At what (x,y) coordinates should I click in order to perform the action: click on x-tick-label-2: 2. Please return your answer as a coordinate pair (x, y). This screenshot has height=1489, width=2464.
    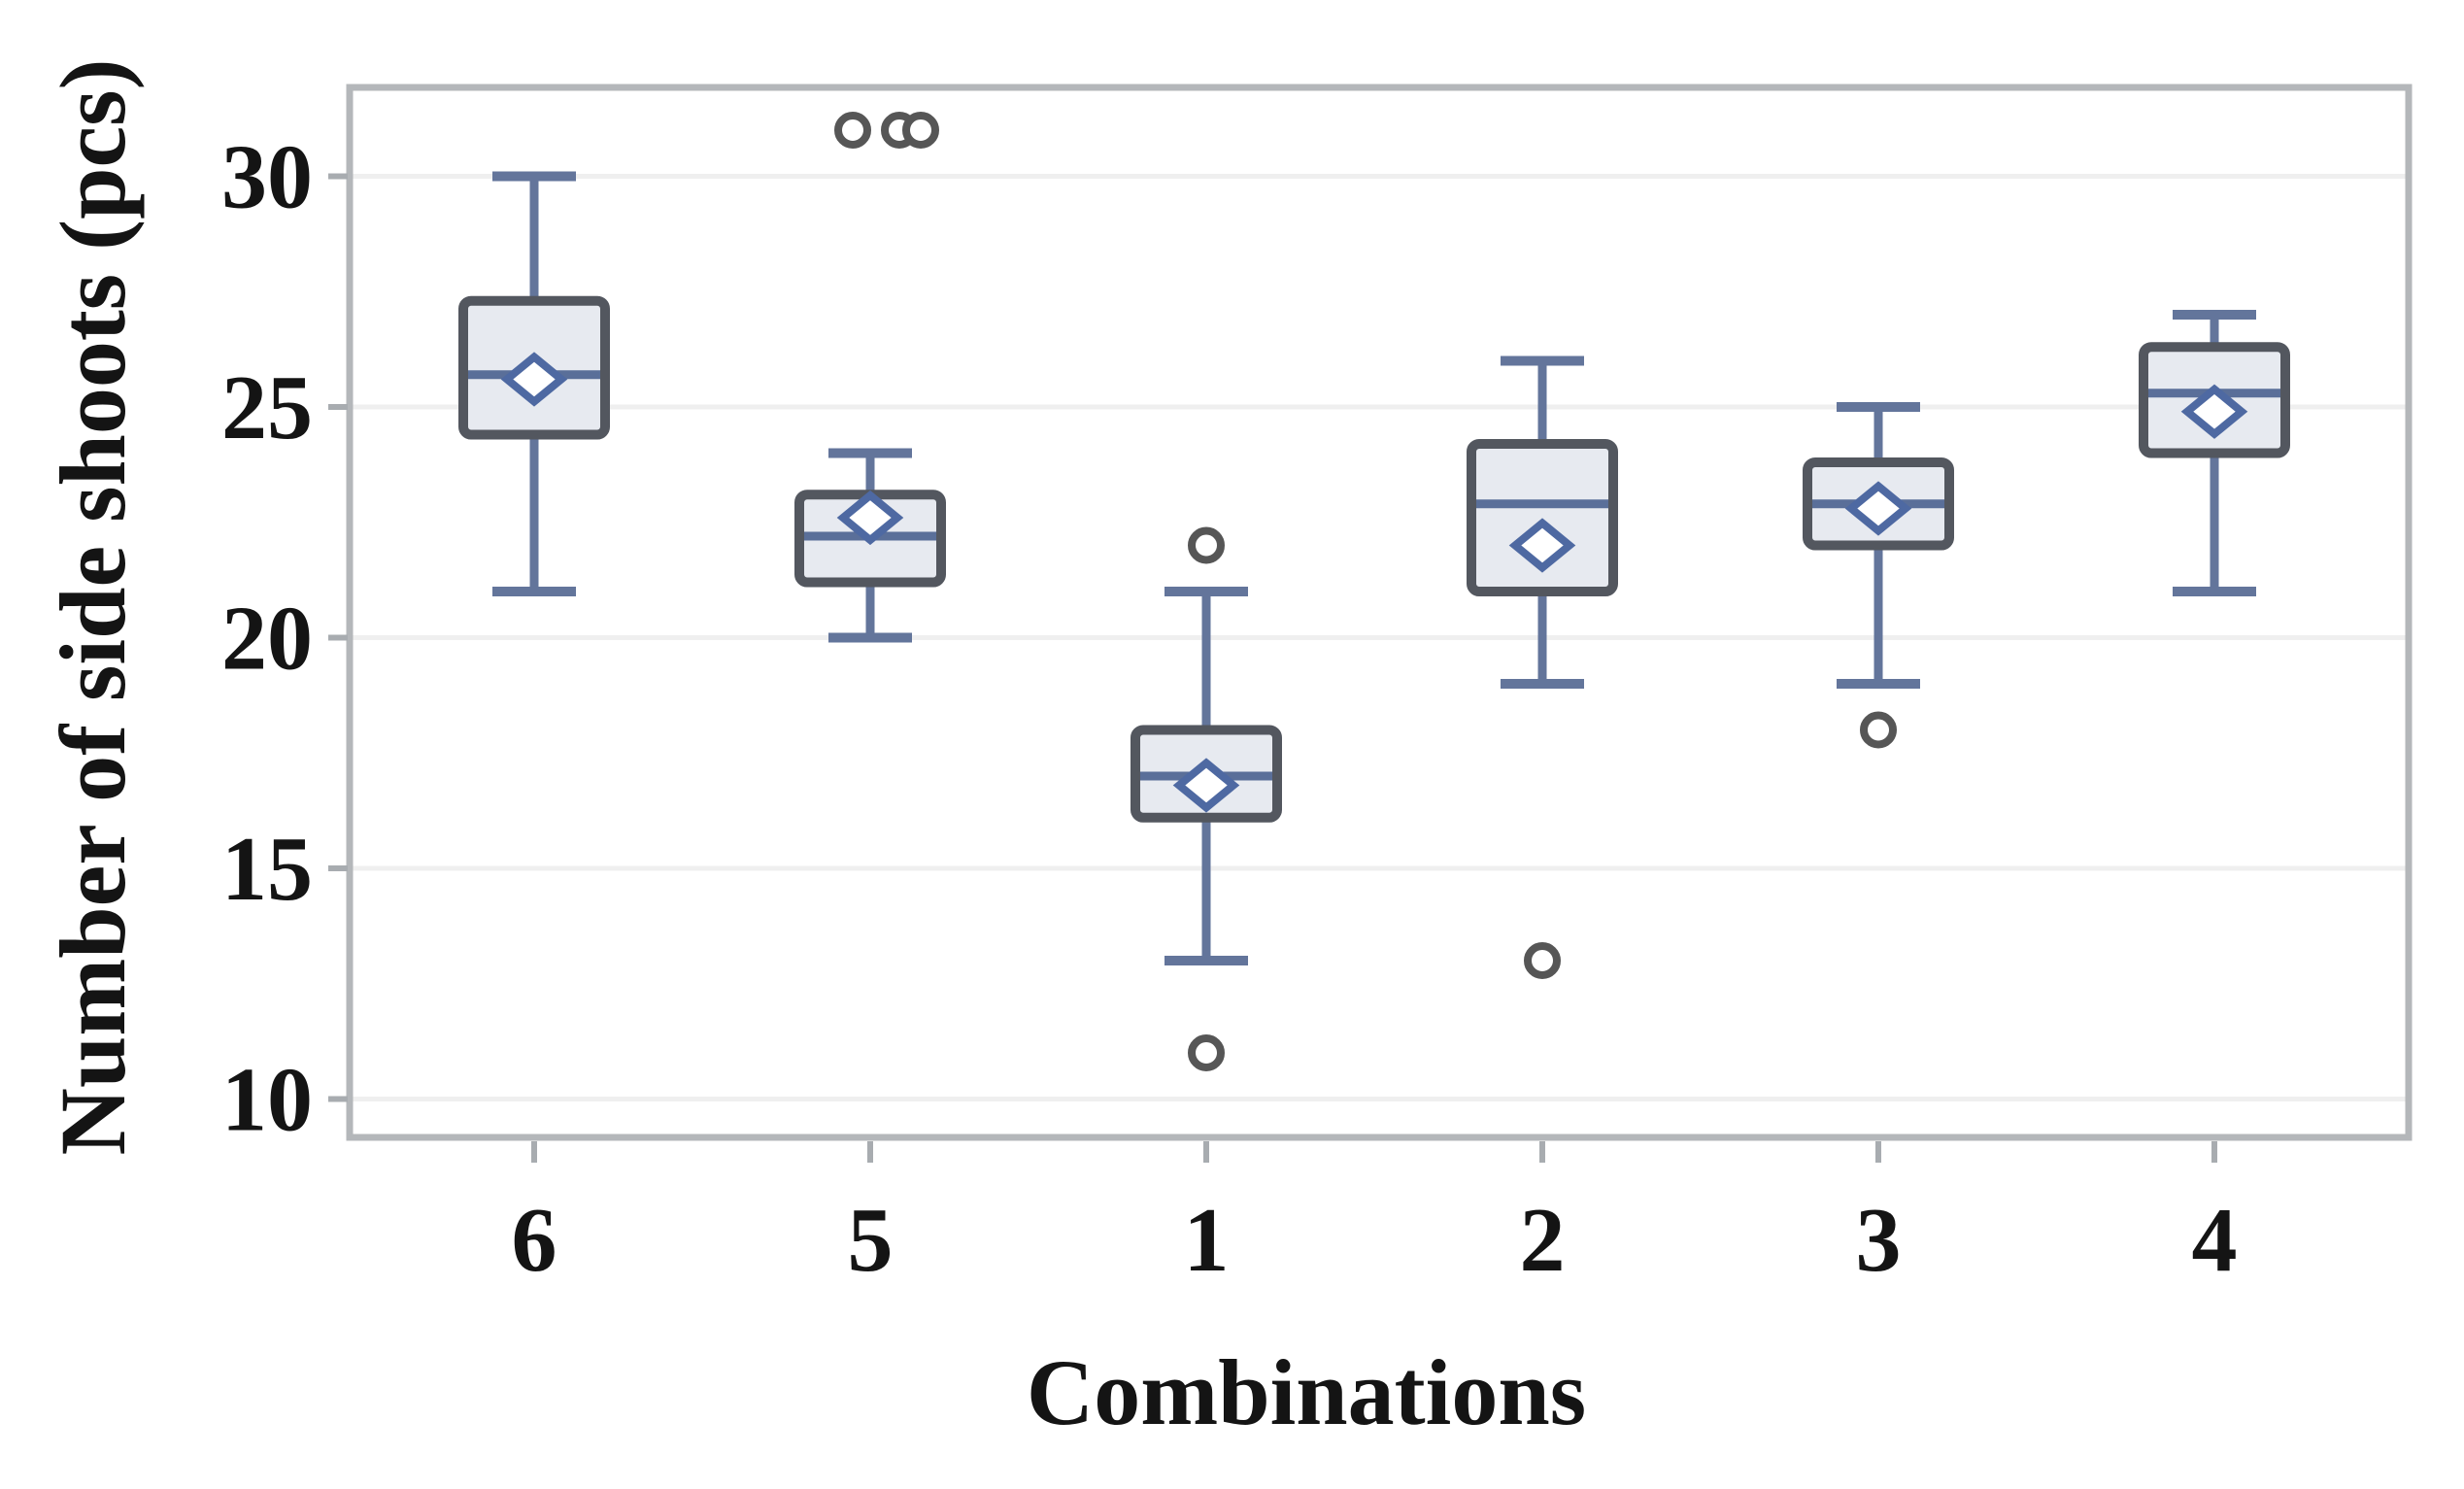
    Looking at the image, I should click on (1543, 1240).